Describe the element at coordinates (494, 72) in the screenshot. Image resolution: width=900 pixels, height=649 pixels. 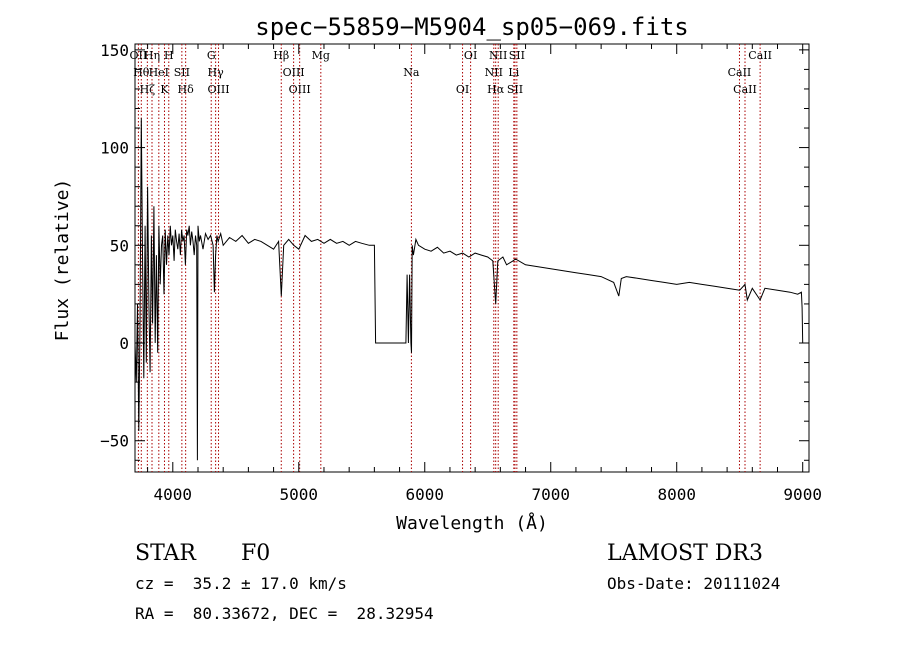
I see `emission-line-label-19: NII` at that location.